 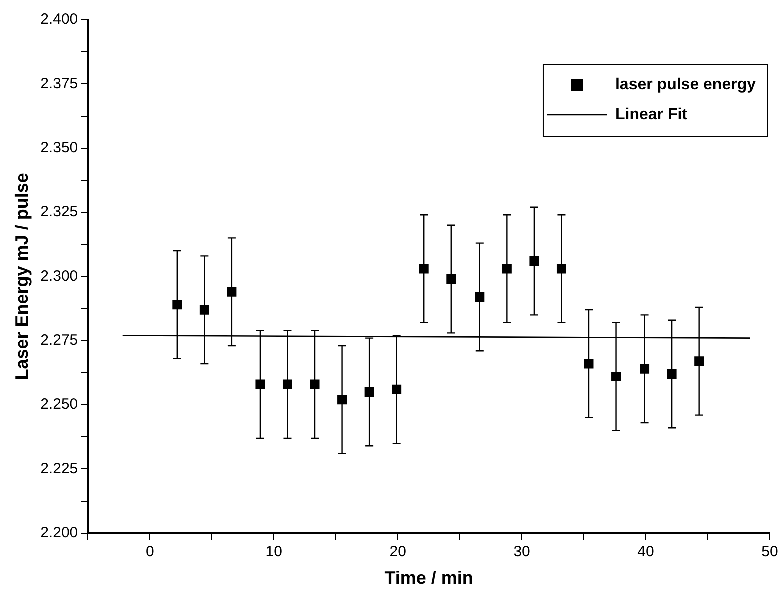 I want to click on y-tick-label: 2.300, so click(x=59, y=276).